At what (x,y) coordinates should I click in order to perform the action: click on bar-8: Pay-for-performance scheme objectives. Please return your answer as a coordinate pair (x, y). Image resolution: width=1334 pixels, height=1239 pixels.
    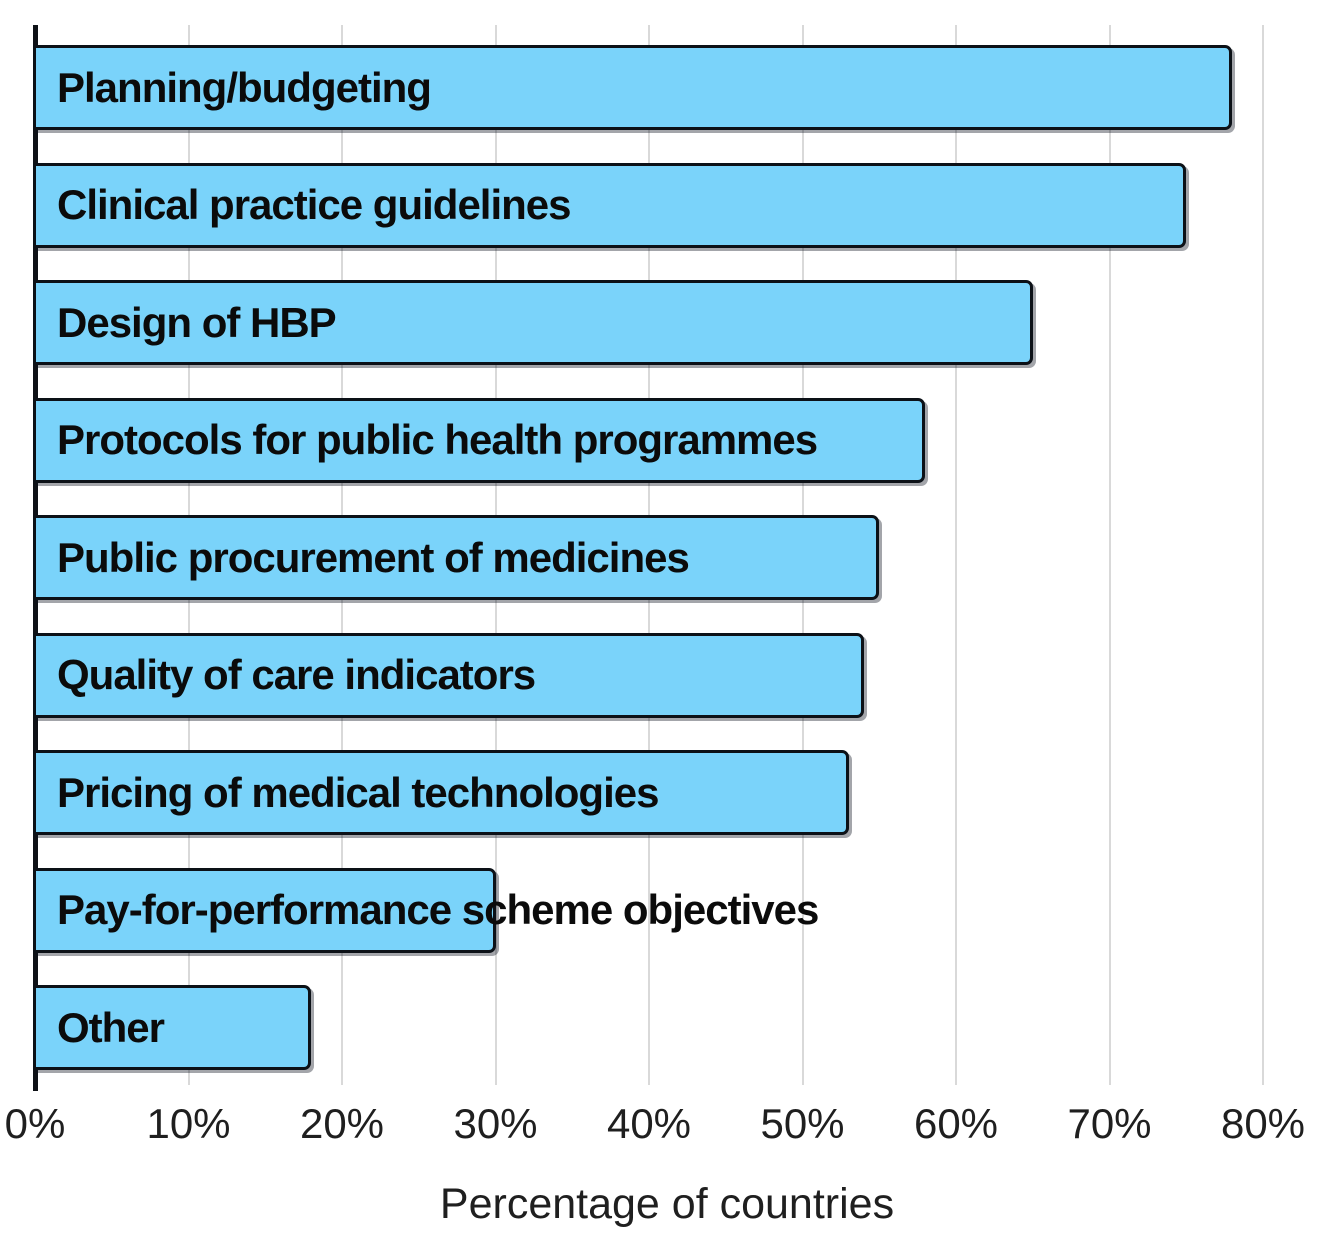
    Looking at the image, I should click on (426, 910).